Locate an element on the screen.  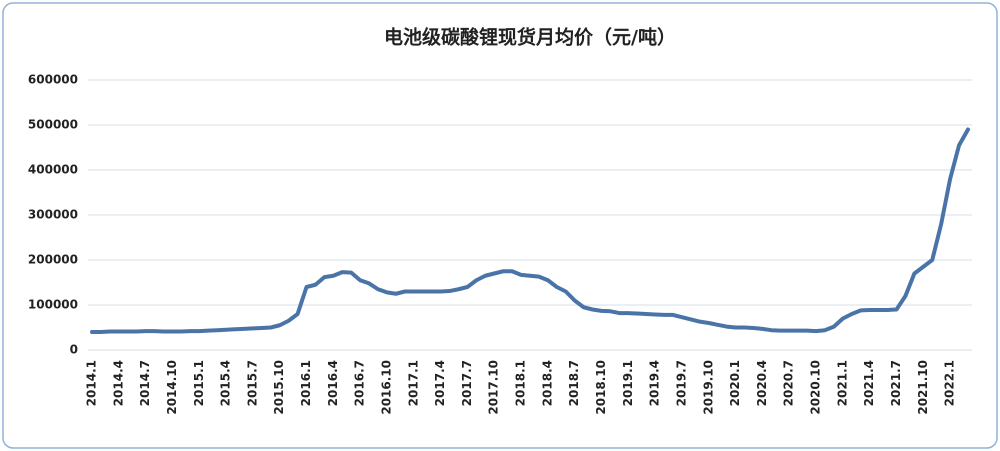
y-tick-label: 500000 is located at coordinates (53, 125).